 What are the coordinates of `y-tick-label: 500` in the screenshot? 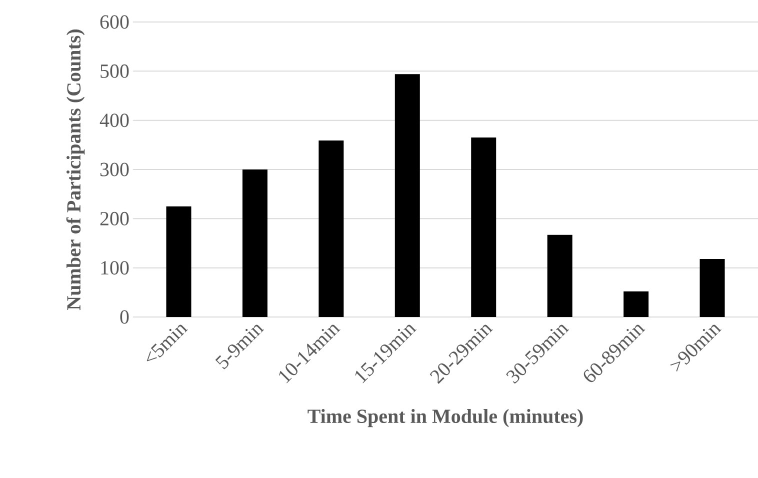 It's located at (114, 71).